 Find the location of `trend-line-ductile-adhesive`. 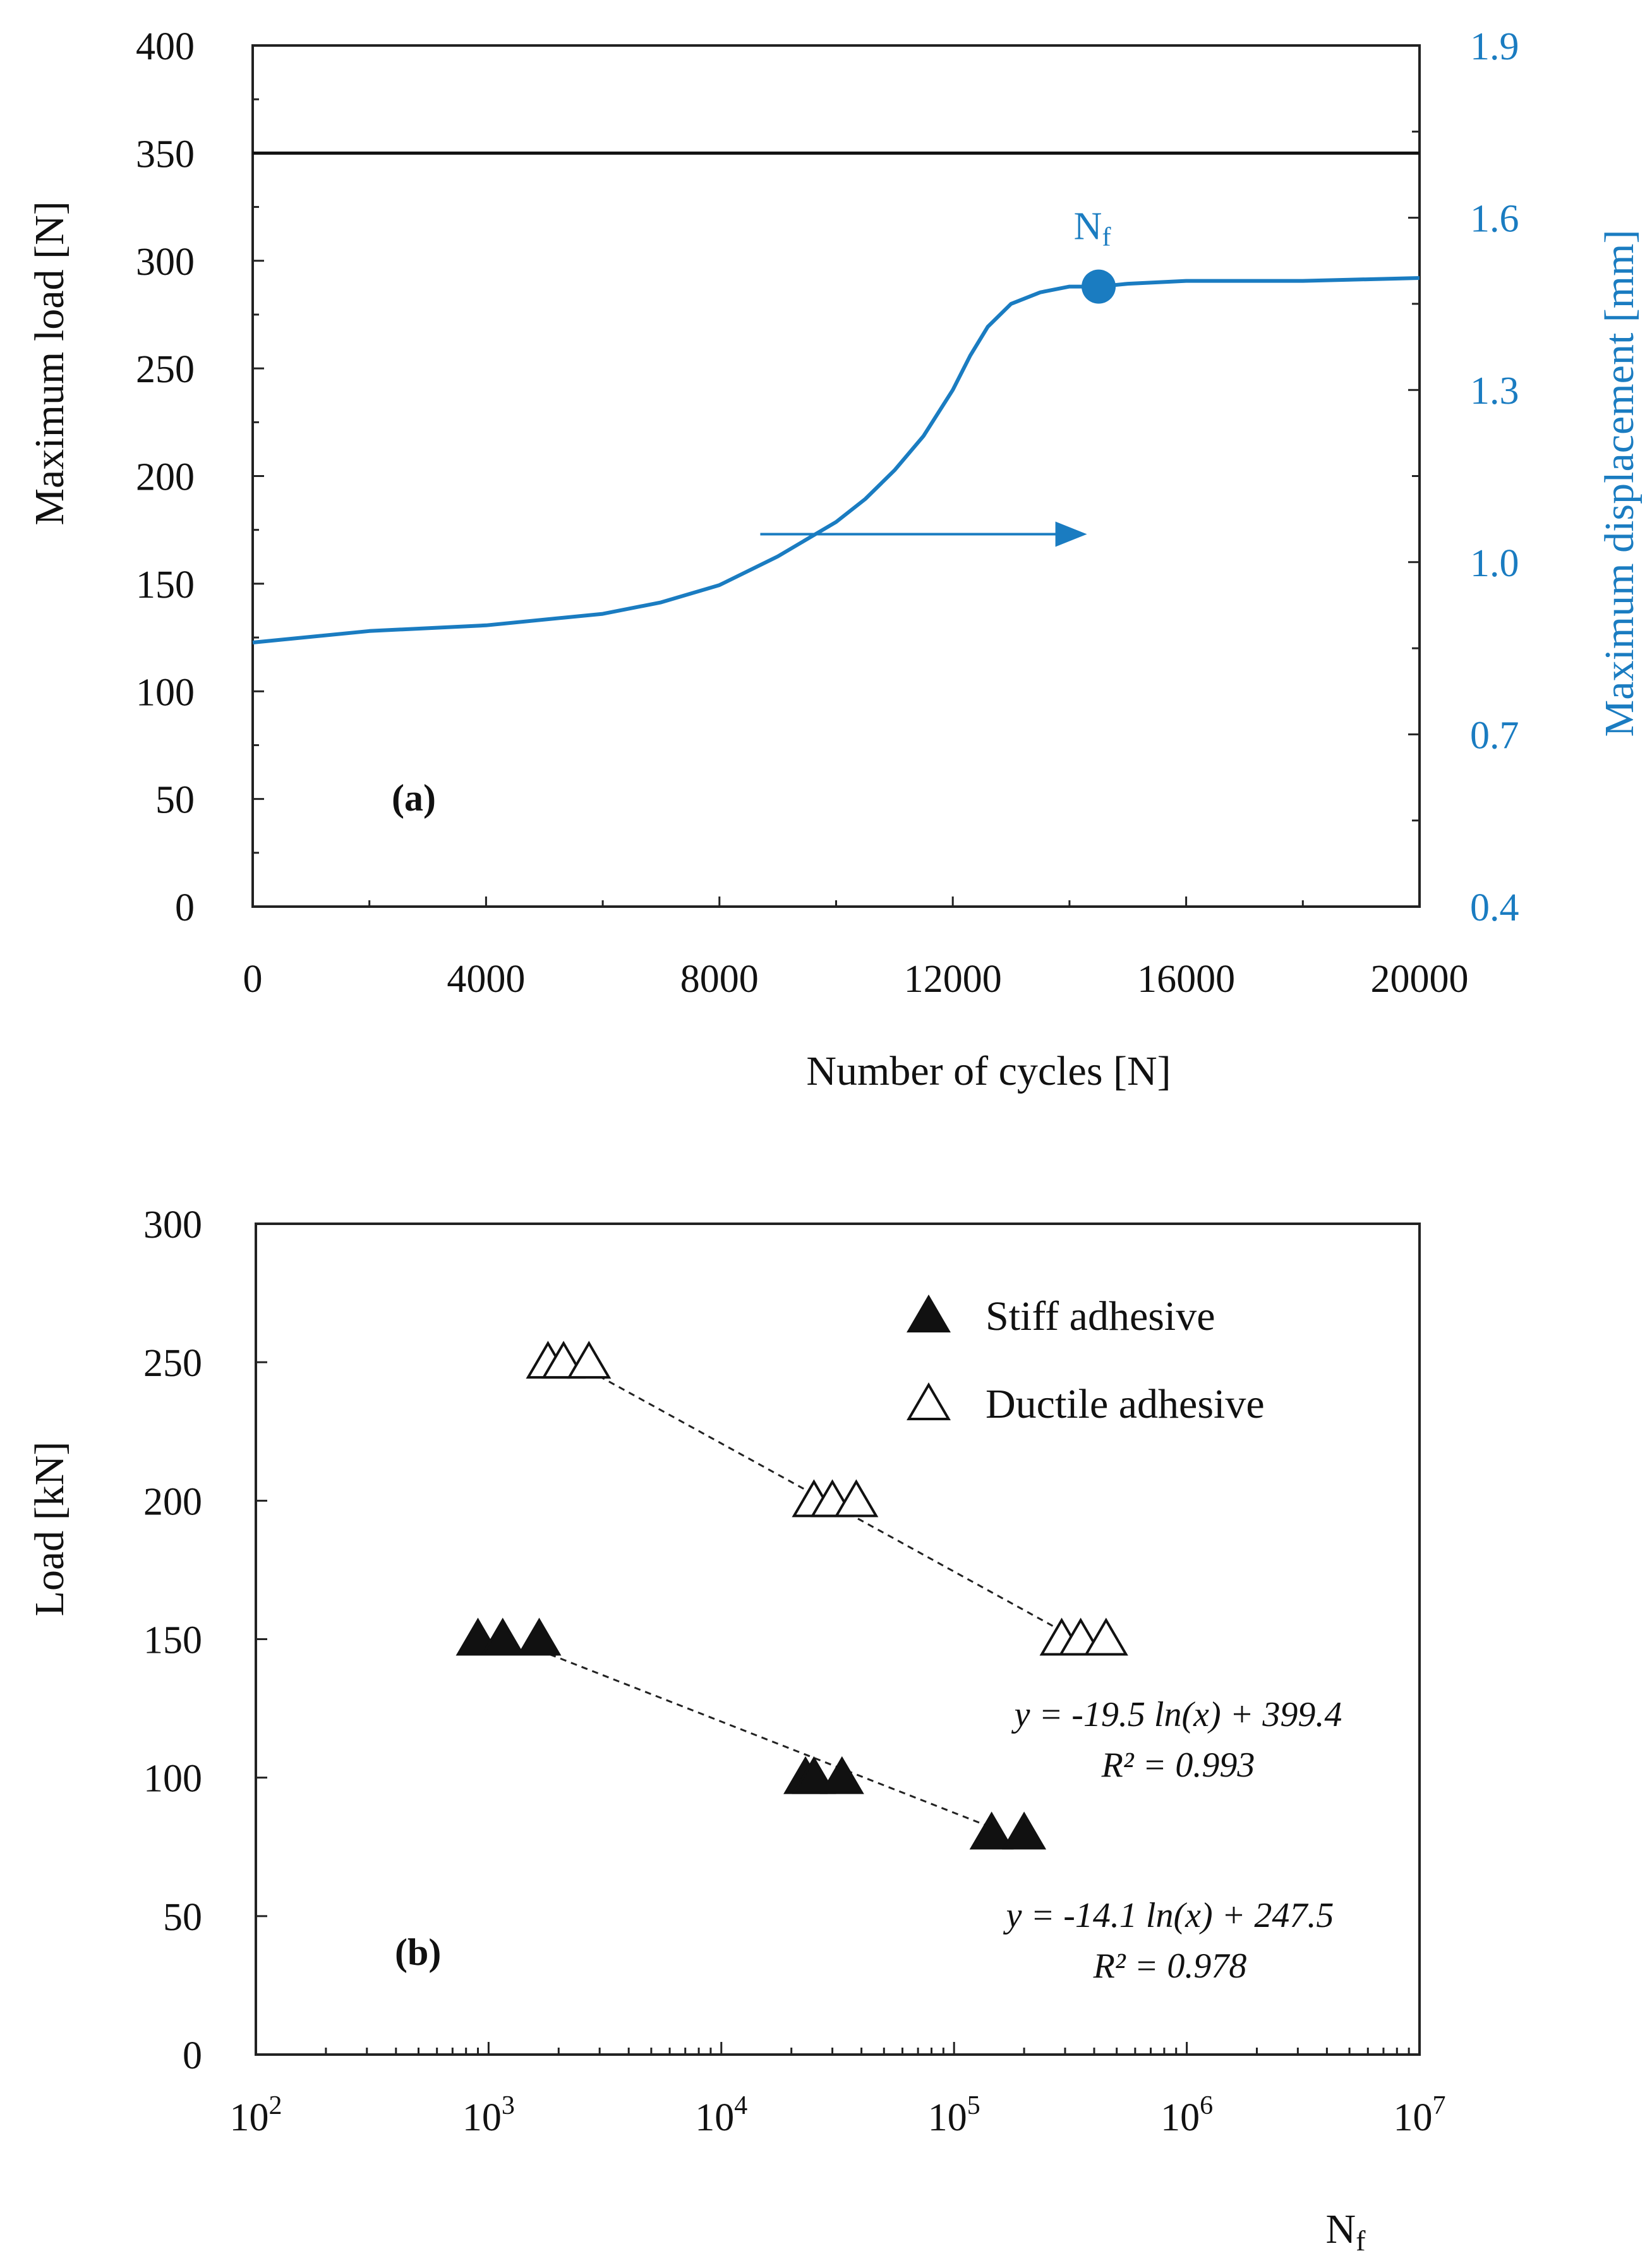

trend-line-ductile-adhesive is located at coordinates (825, 1501).